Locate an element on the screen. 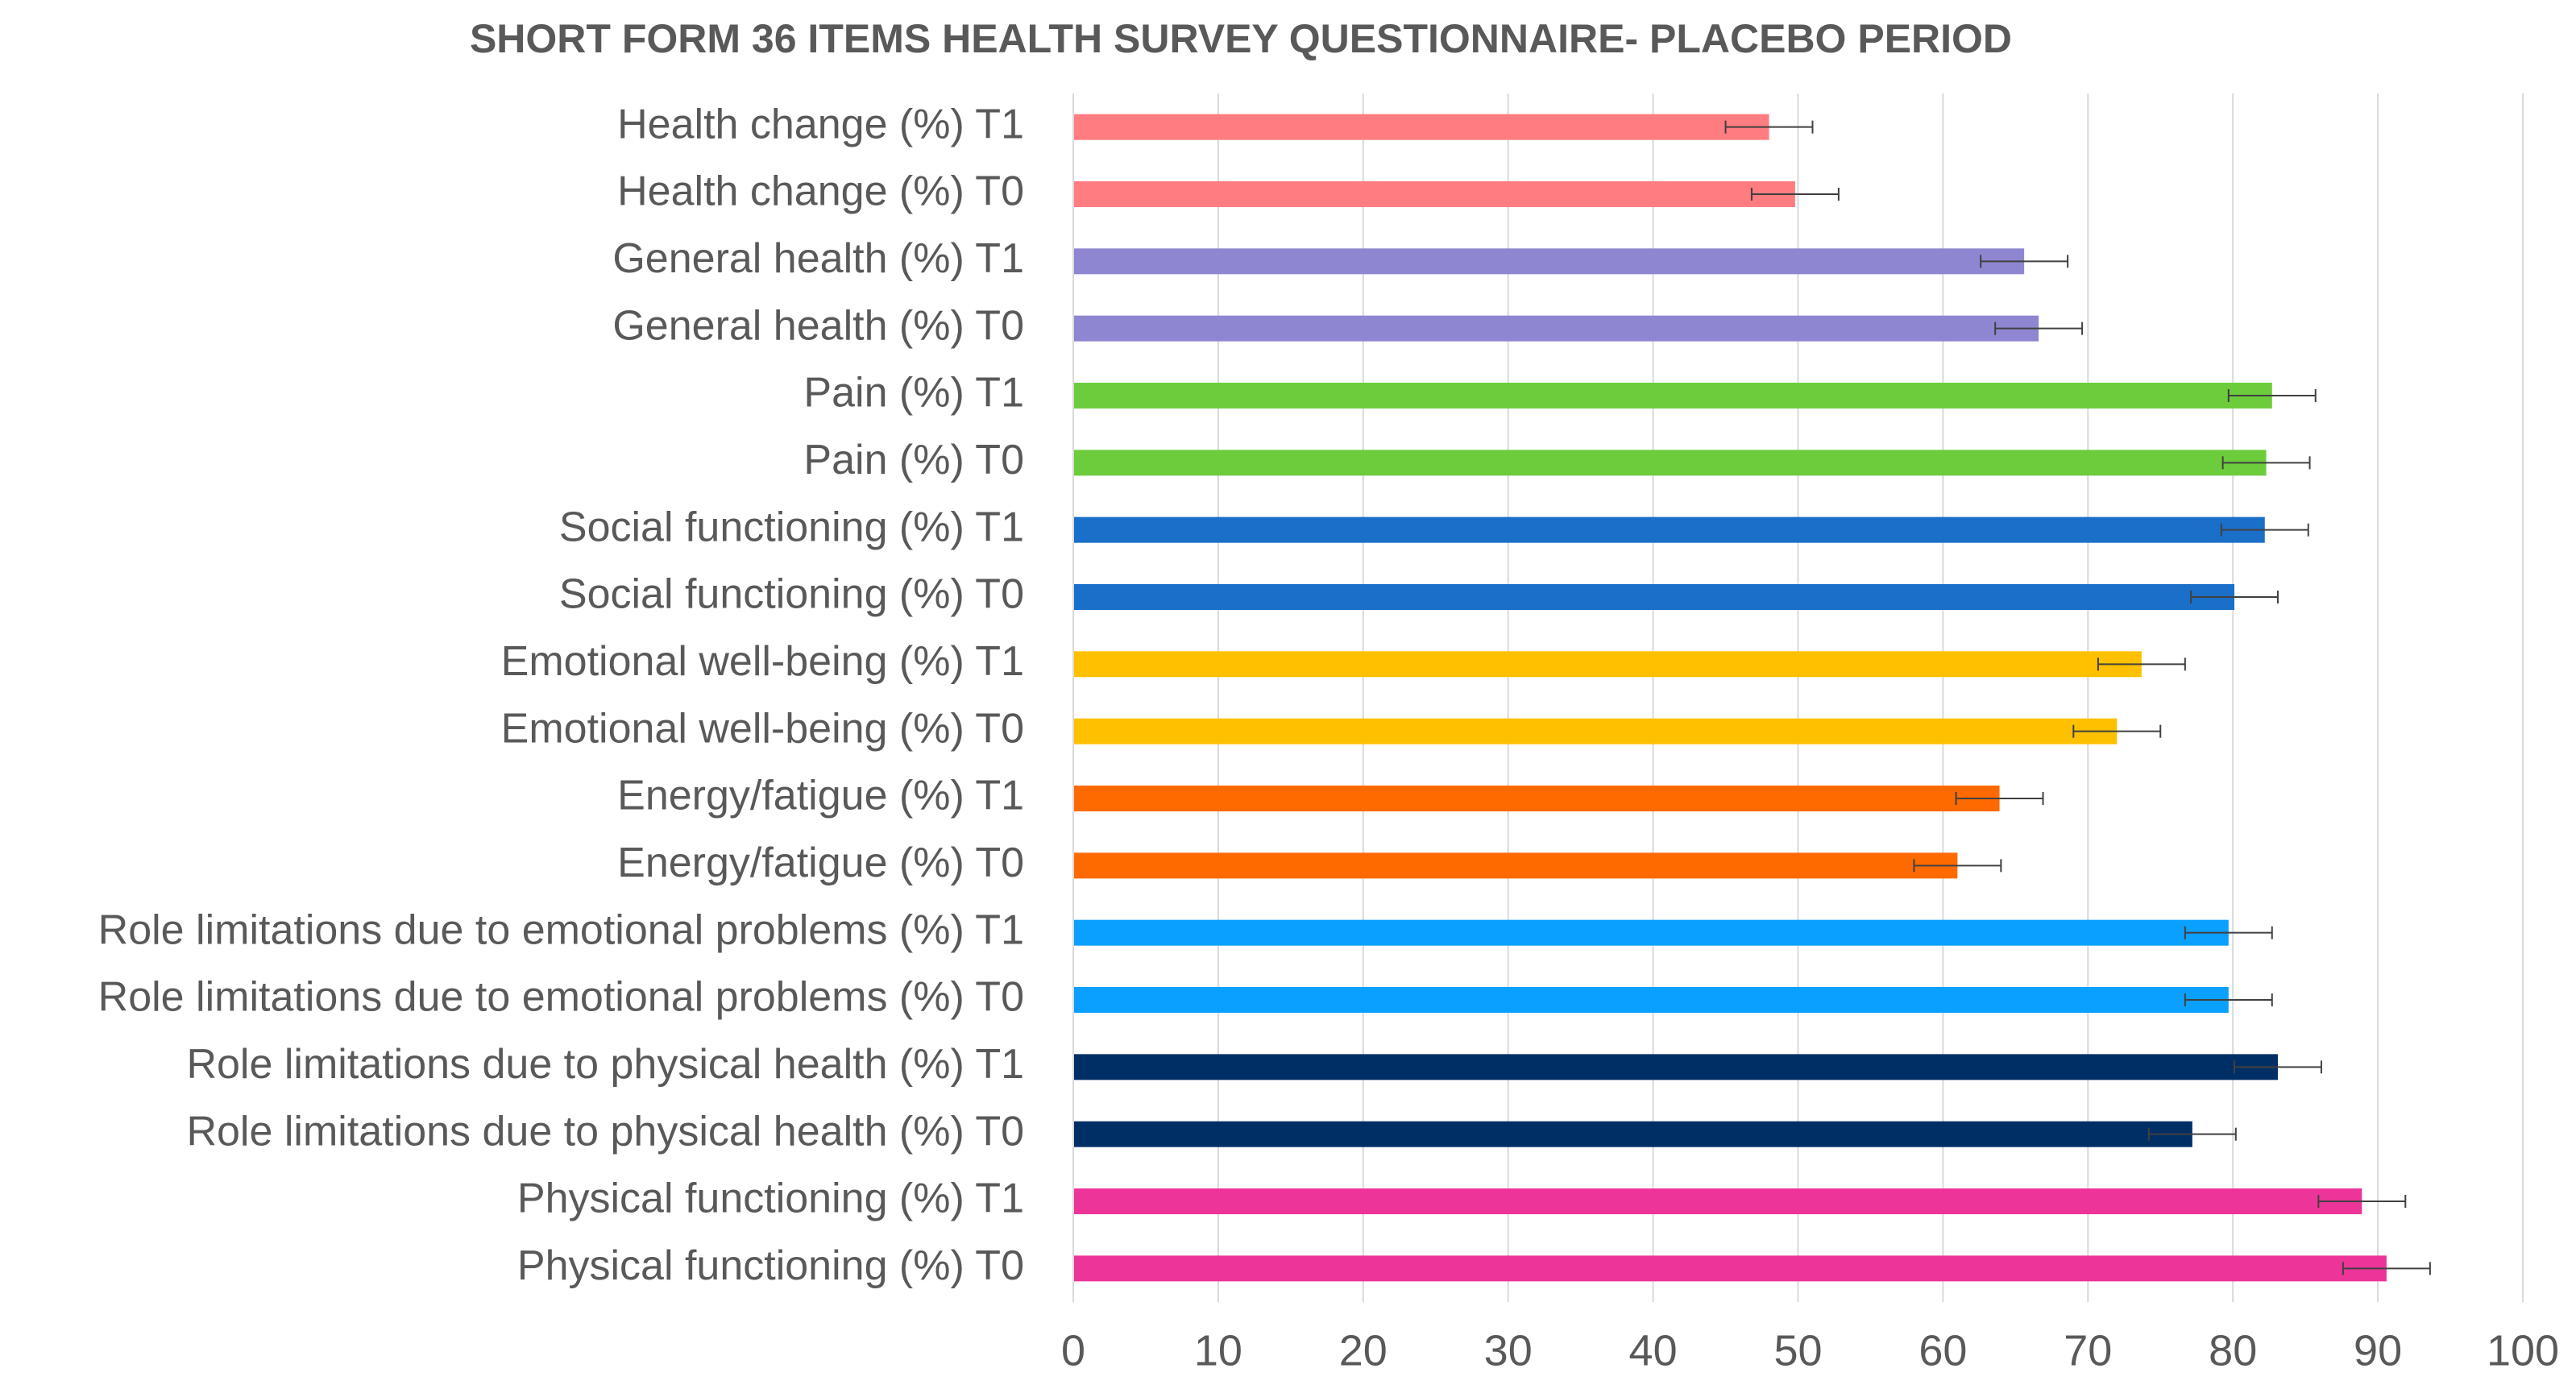 Image resolution: width=2576 pixels, height=1381 pixels. x-tick-label: 10 is located at coordinates (1218, 1350).